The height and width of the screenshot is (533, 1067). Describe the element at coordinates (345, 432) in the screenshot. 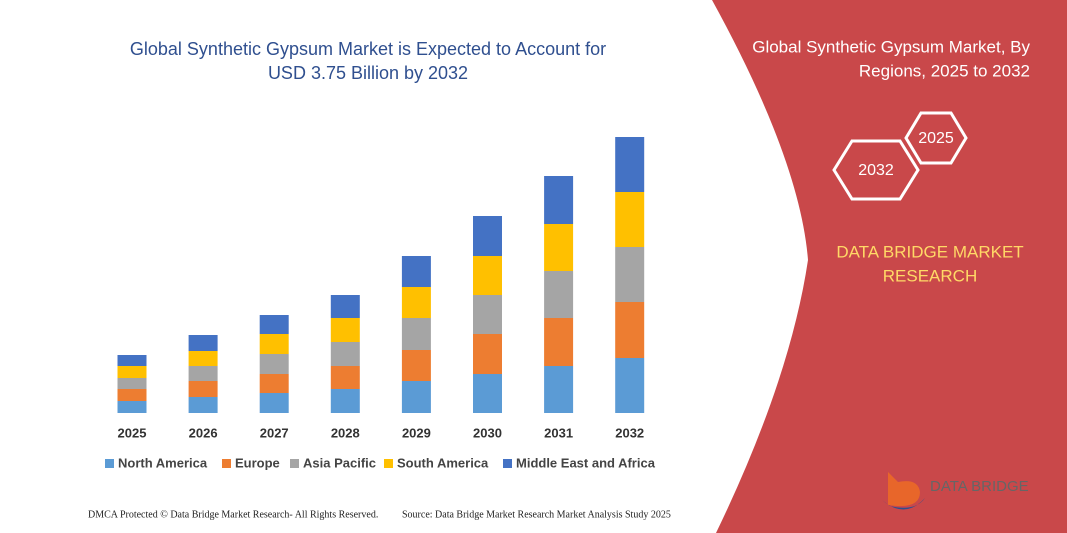

I see `x-tick-label: 2028` at that location.